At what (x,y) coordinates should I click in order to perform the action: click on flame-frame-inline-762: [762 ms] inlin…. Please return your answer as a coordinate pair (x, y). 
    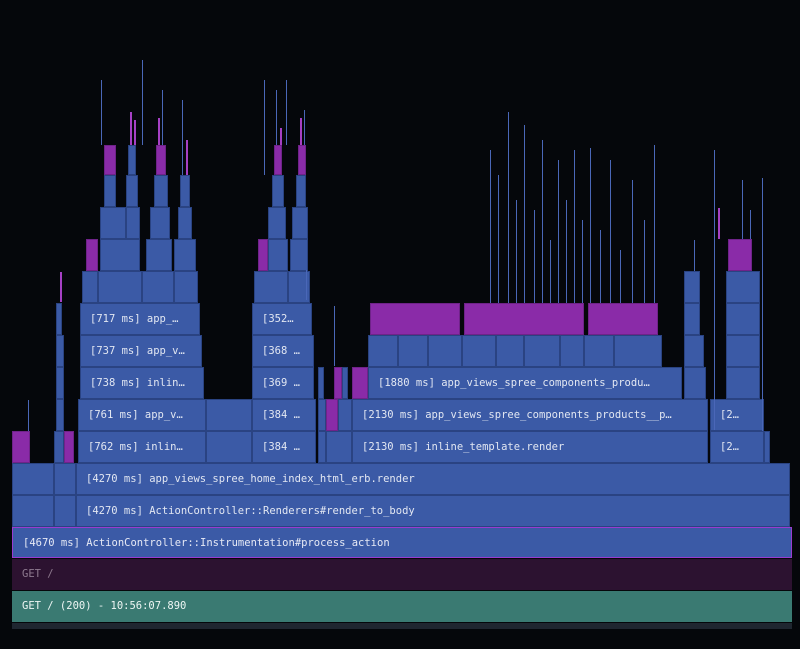
    Looking at the image, I should click on (142, 447).